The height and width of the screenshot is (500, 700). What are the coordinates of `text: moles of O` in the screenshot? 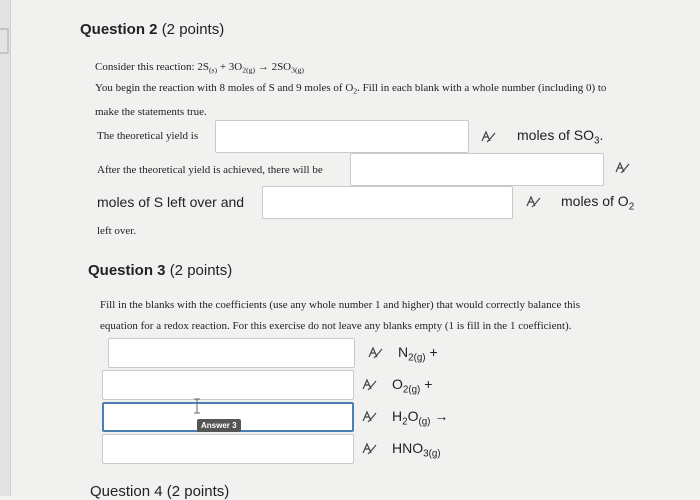 It's located at (595, 201).